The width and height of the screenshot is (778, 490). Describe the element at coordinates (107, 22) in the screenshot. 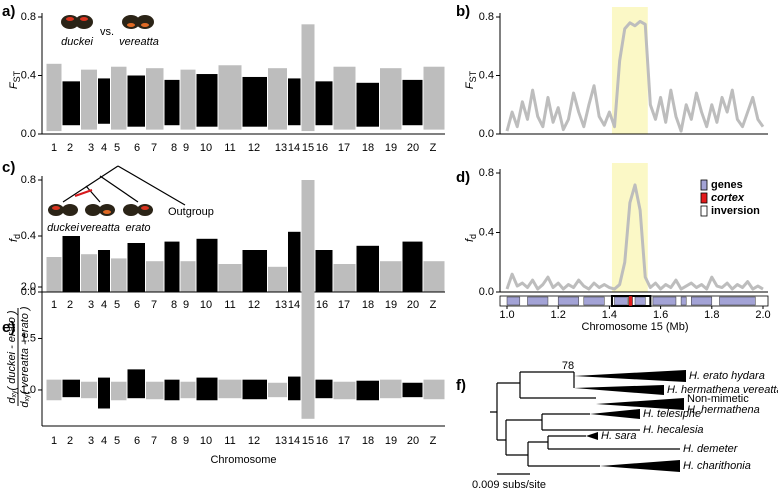

I see `butterflies` at that location.